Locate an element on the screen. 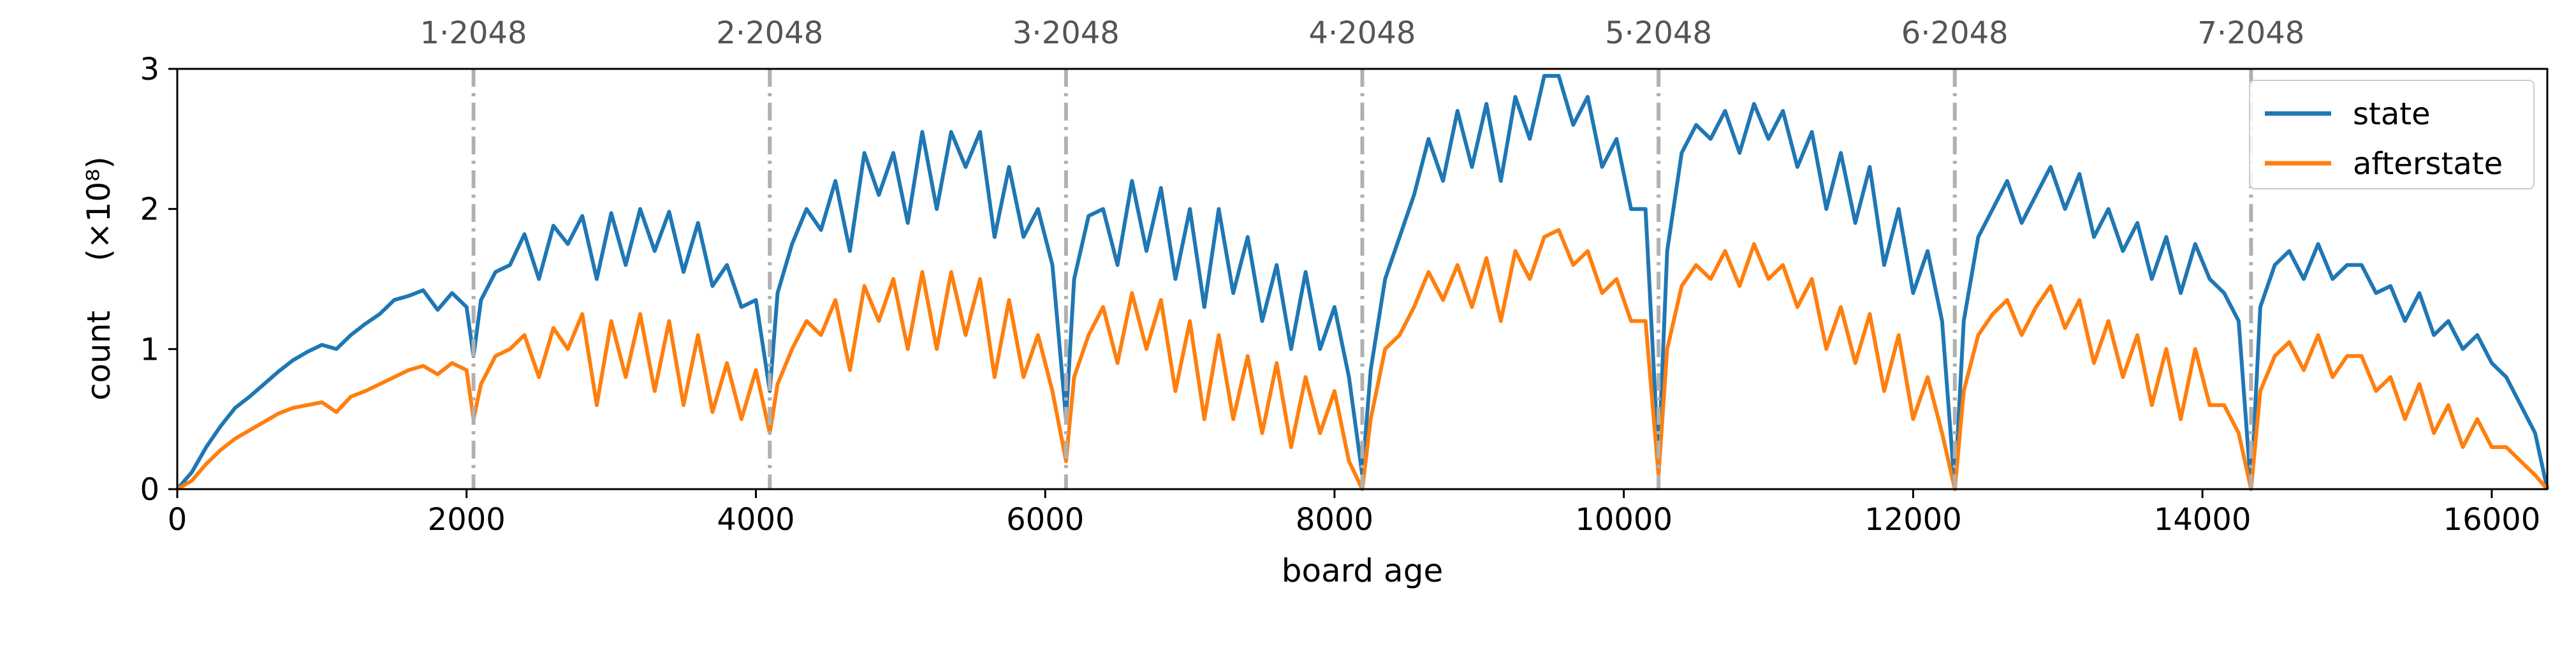 This screenshot has width=2576, height=669. x-axis-ticks: 0 2000 4000 6000 8000 10000 12000 14000 16000 is located at coordinates (1354, 514).